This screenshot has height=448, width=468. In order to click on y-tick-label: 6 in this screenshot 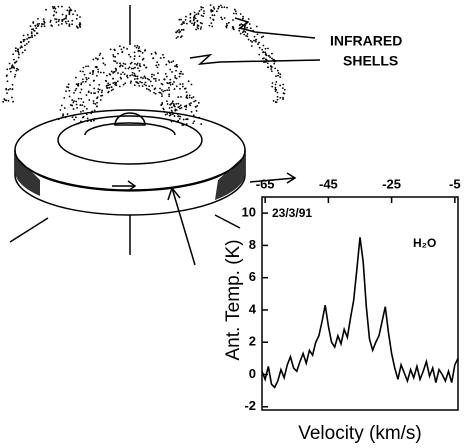, I will do `click(252, 276)`.